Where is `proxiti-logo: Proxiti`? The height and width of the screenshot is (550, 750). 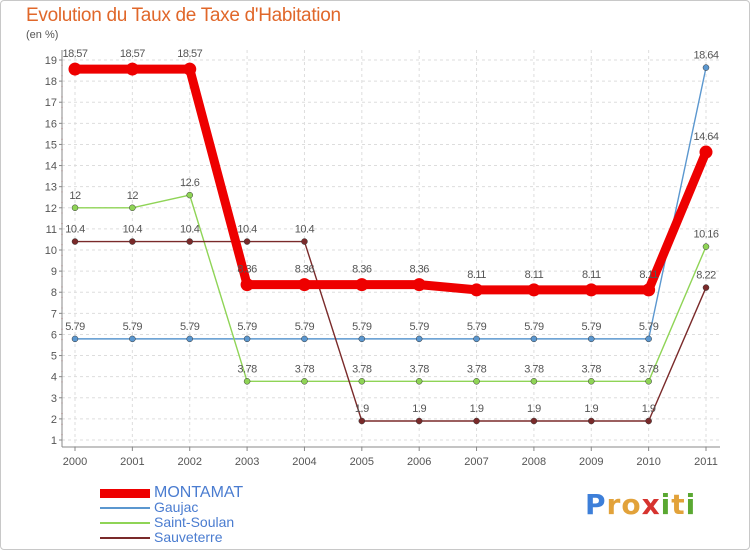
proxiti-logo: Proxiti is located at coordinates (640, 504).